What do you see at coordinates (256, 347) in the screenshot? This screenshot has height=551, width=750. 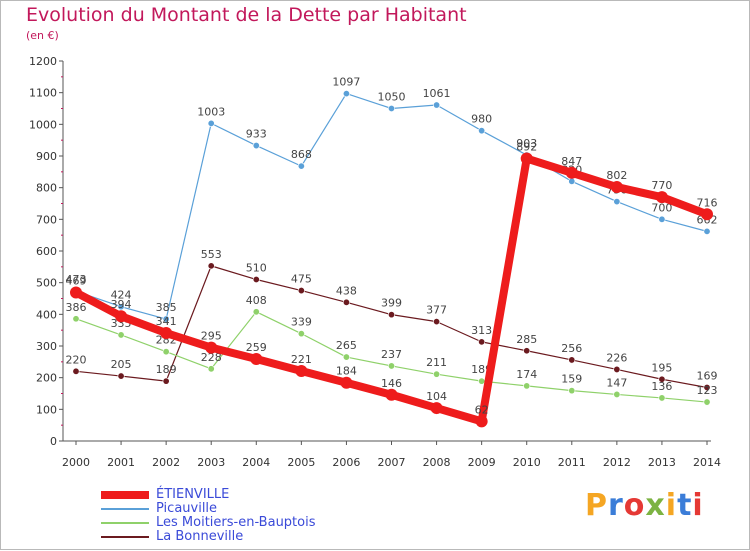 I see `data-label-etienville: 259` at bounding box center [256, 347].